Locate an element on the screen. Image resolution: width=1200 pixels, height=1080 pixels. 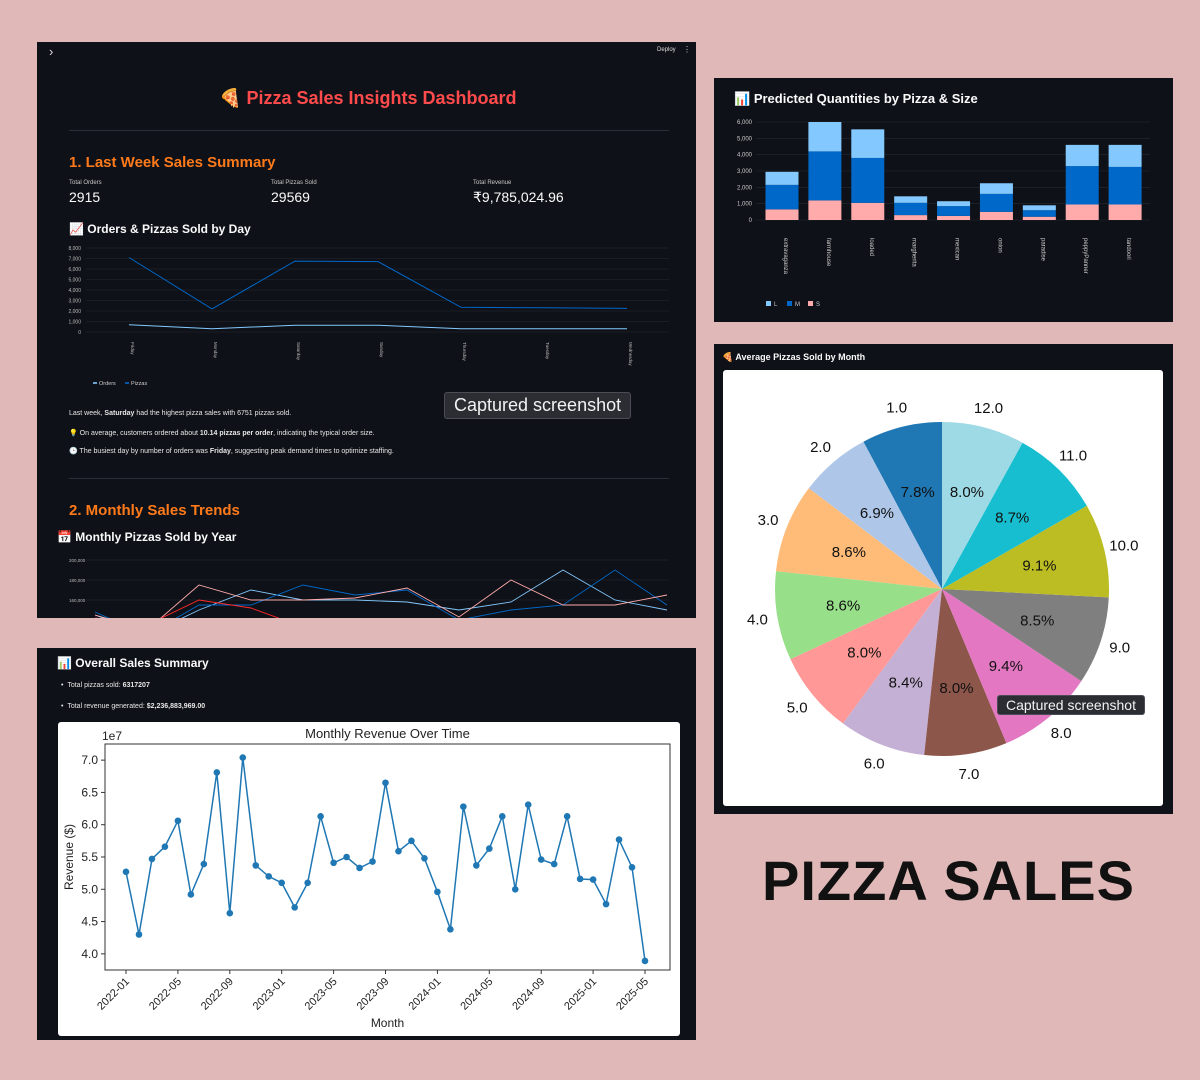
pie-pct-label: 8.0% is located at coordinates (956, 688).